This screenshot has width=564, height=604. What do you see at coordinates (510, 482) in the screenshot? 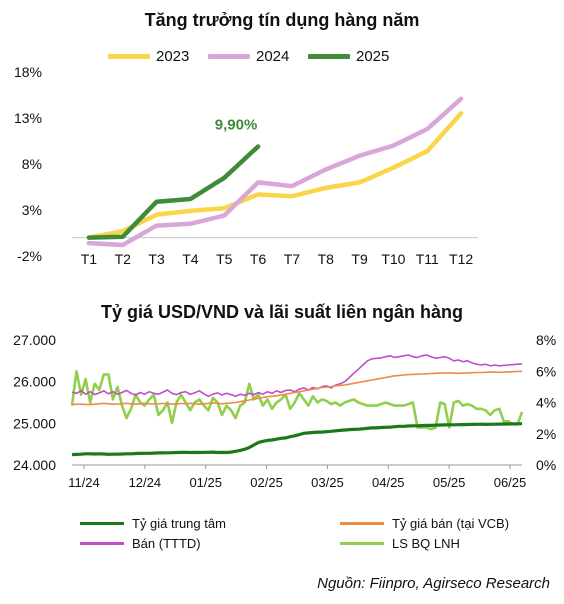
I see `x-tick-label: 06/25` at bounding box center [510, 482].